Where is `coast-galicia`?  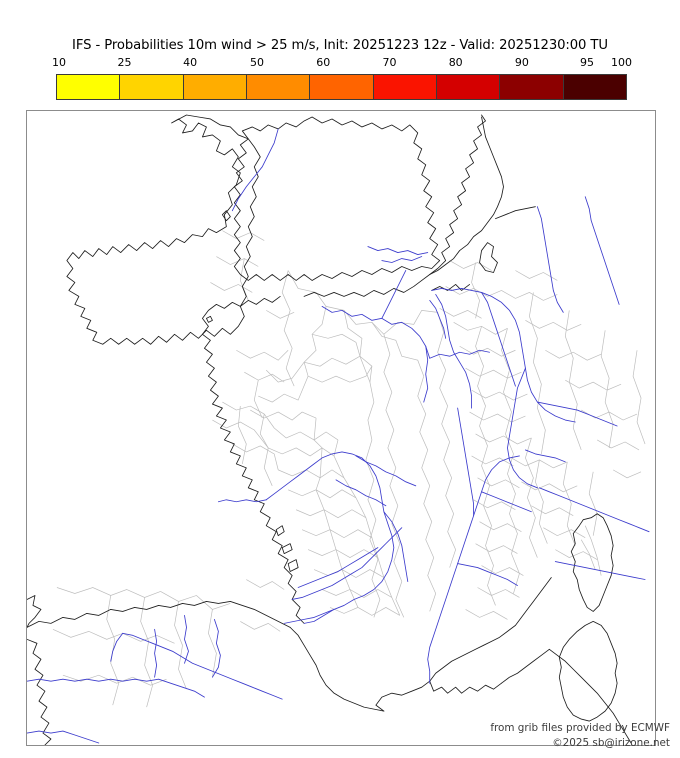 coast-galicia is located at coordinates (34, 611).